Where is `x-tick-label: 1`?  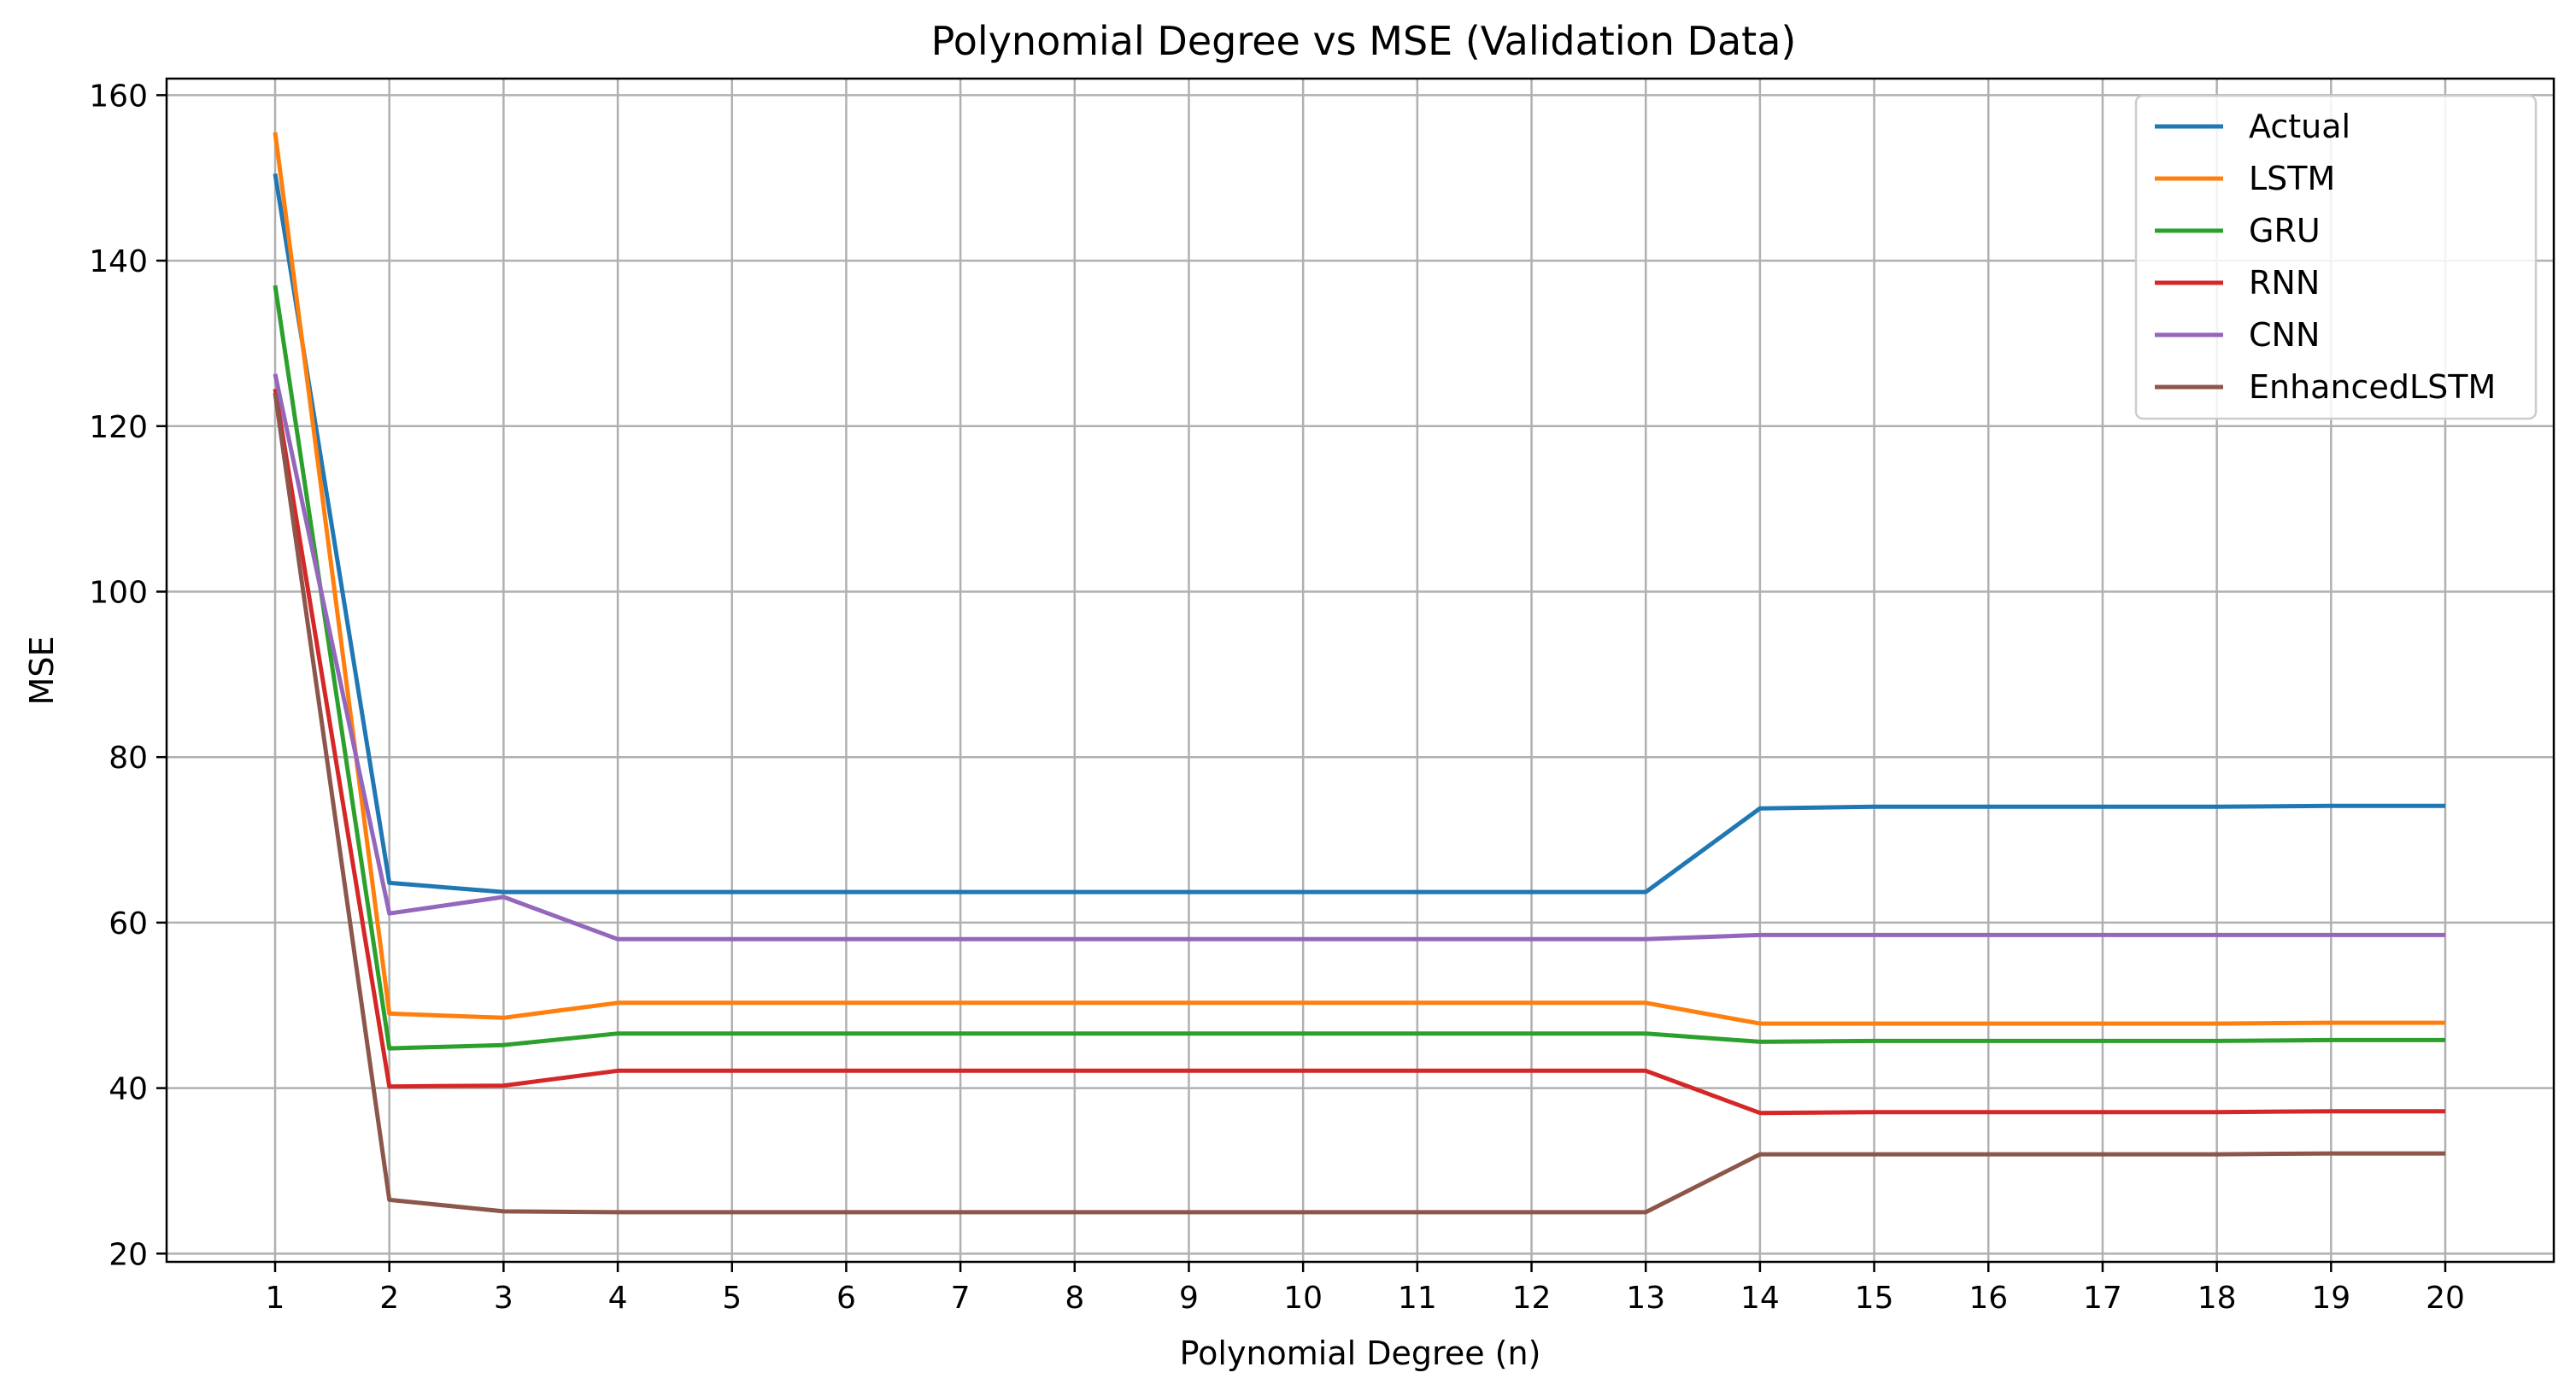 x-tick-label: 1 is located at coordinates (275, 1298).